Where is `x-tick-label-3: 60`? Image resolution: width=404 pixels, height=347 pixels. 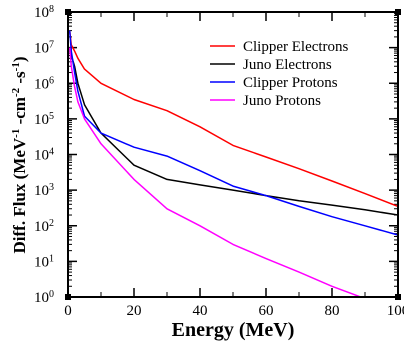 x-tick-label-3: 60 is located at coordinates (266, 311).